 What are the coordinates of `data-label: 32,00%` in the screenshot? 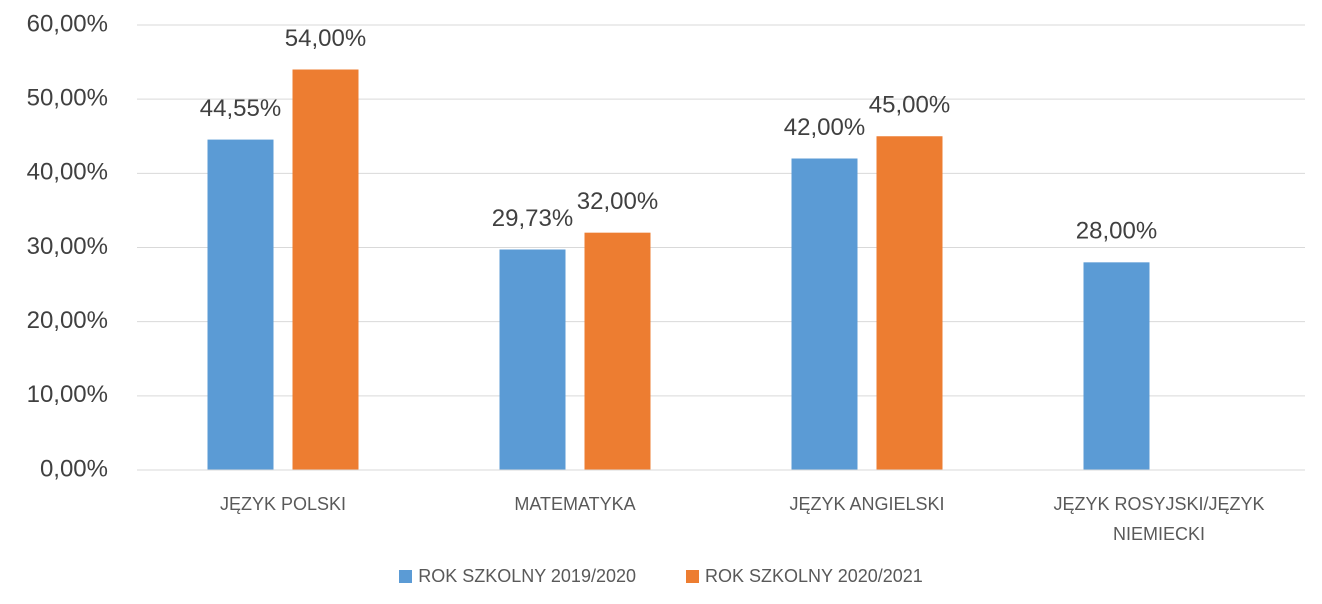 It's located at (617, 201).